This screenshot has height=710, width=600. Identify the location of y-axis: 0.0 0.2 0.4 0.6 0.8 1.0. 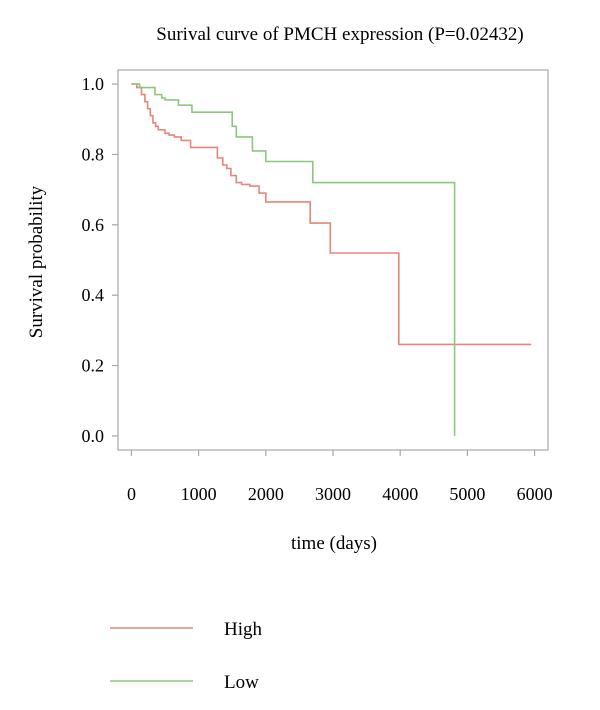
(100, 260).